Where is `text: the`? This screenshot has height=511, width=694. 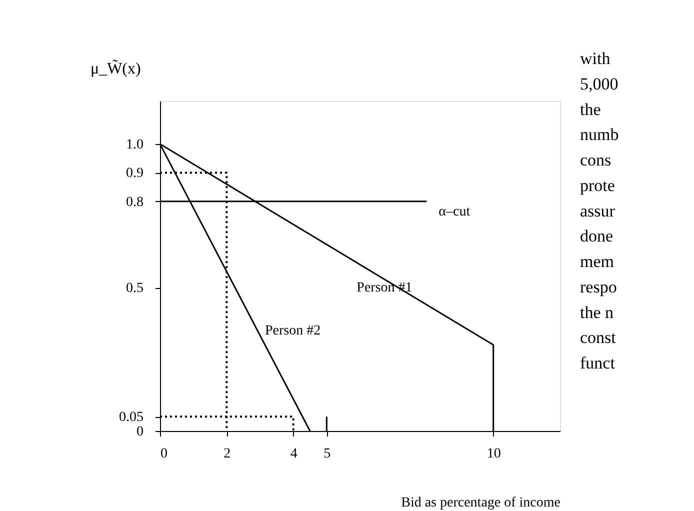
text: the is located at coordinates (590, 109).